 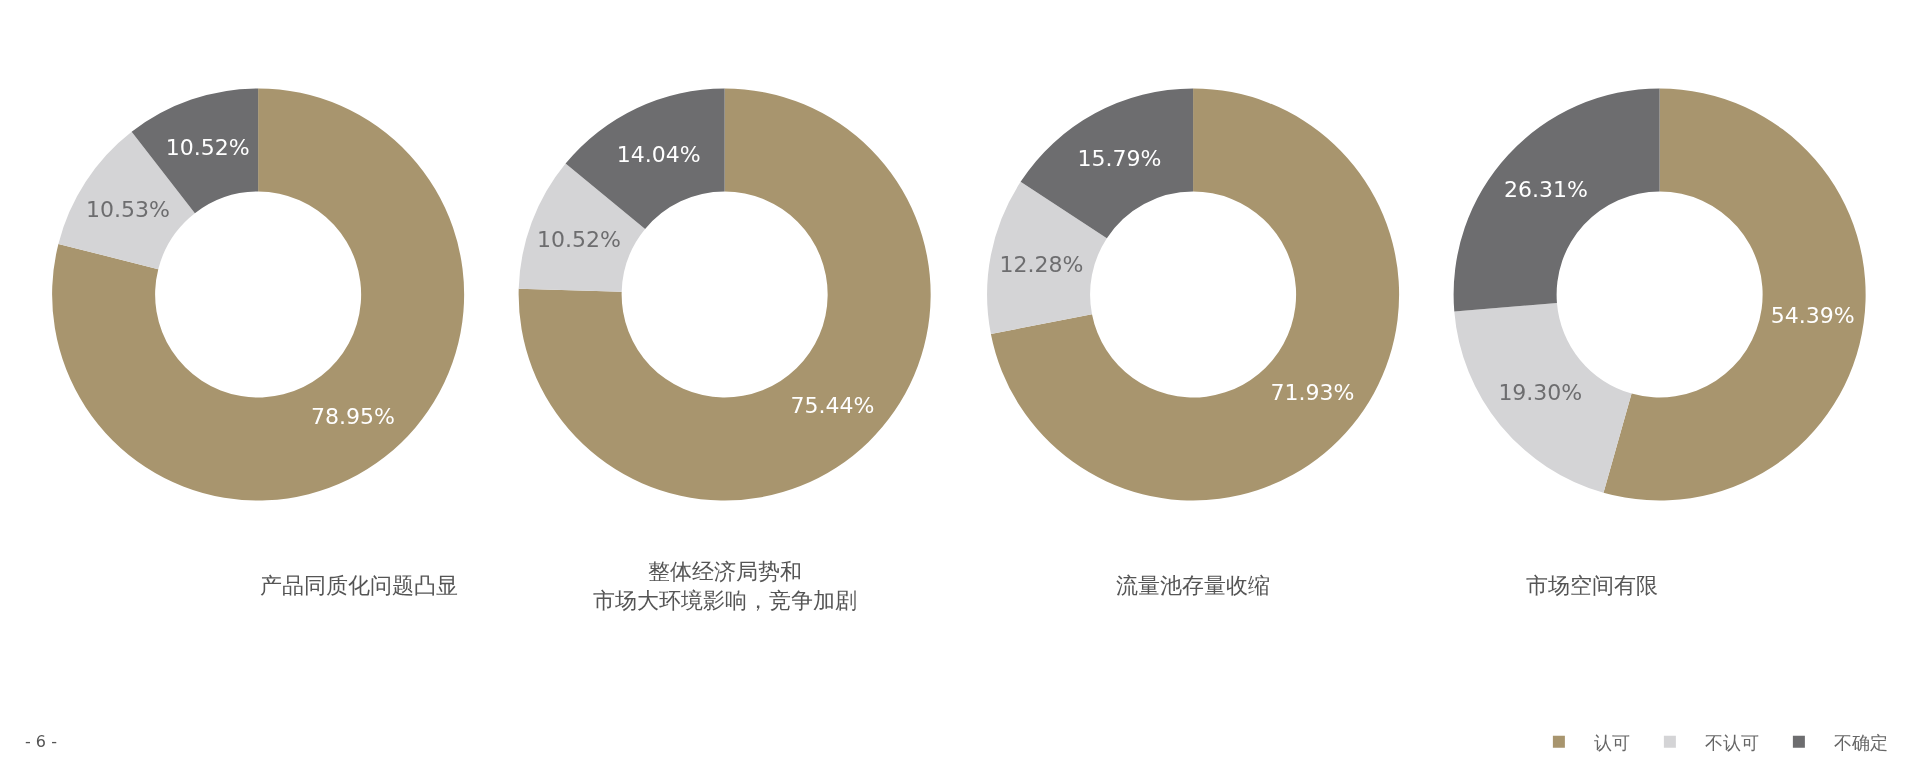 I want to click on legend-label: 不认可, so click(x=1731, y=742).